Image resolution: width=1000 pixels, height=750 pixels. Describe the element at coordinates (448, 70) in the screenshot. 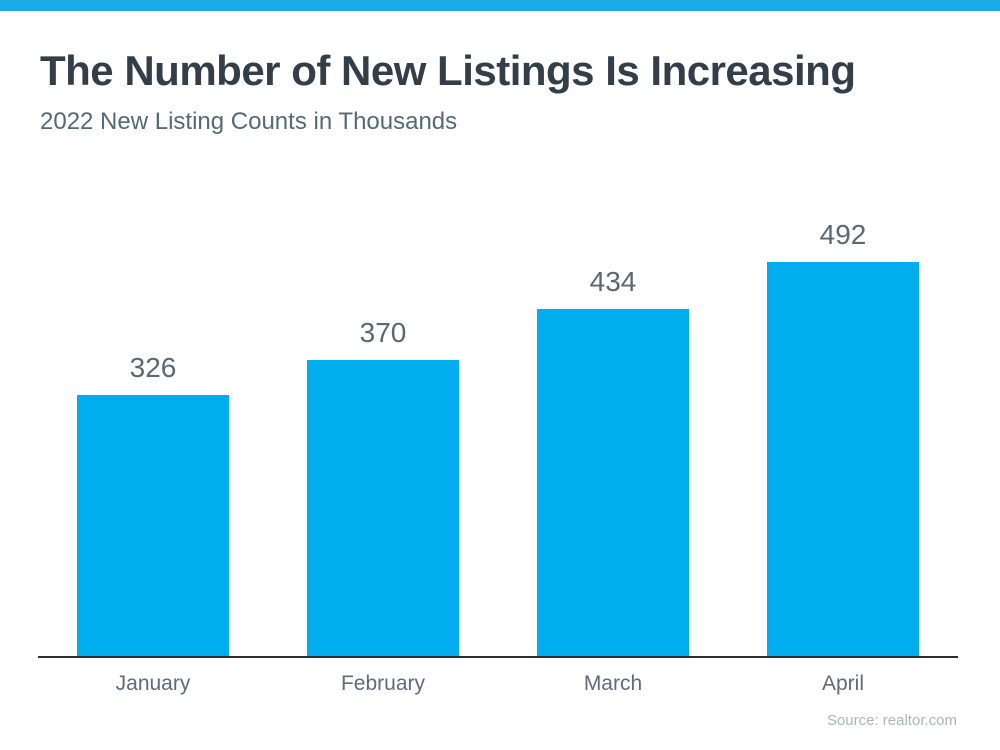

I see `page-title: The Number of New Listings Is Increasing` at that location.